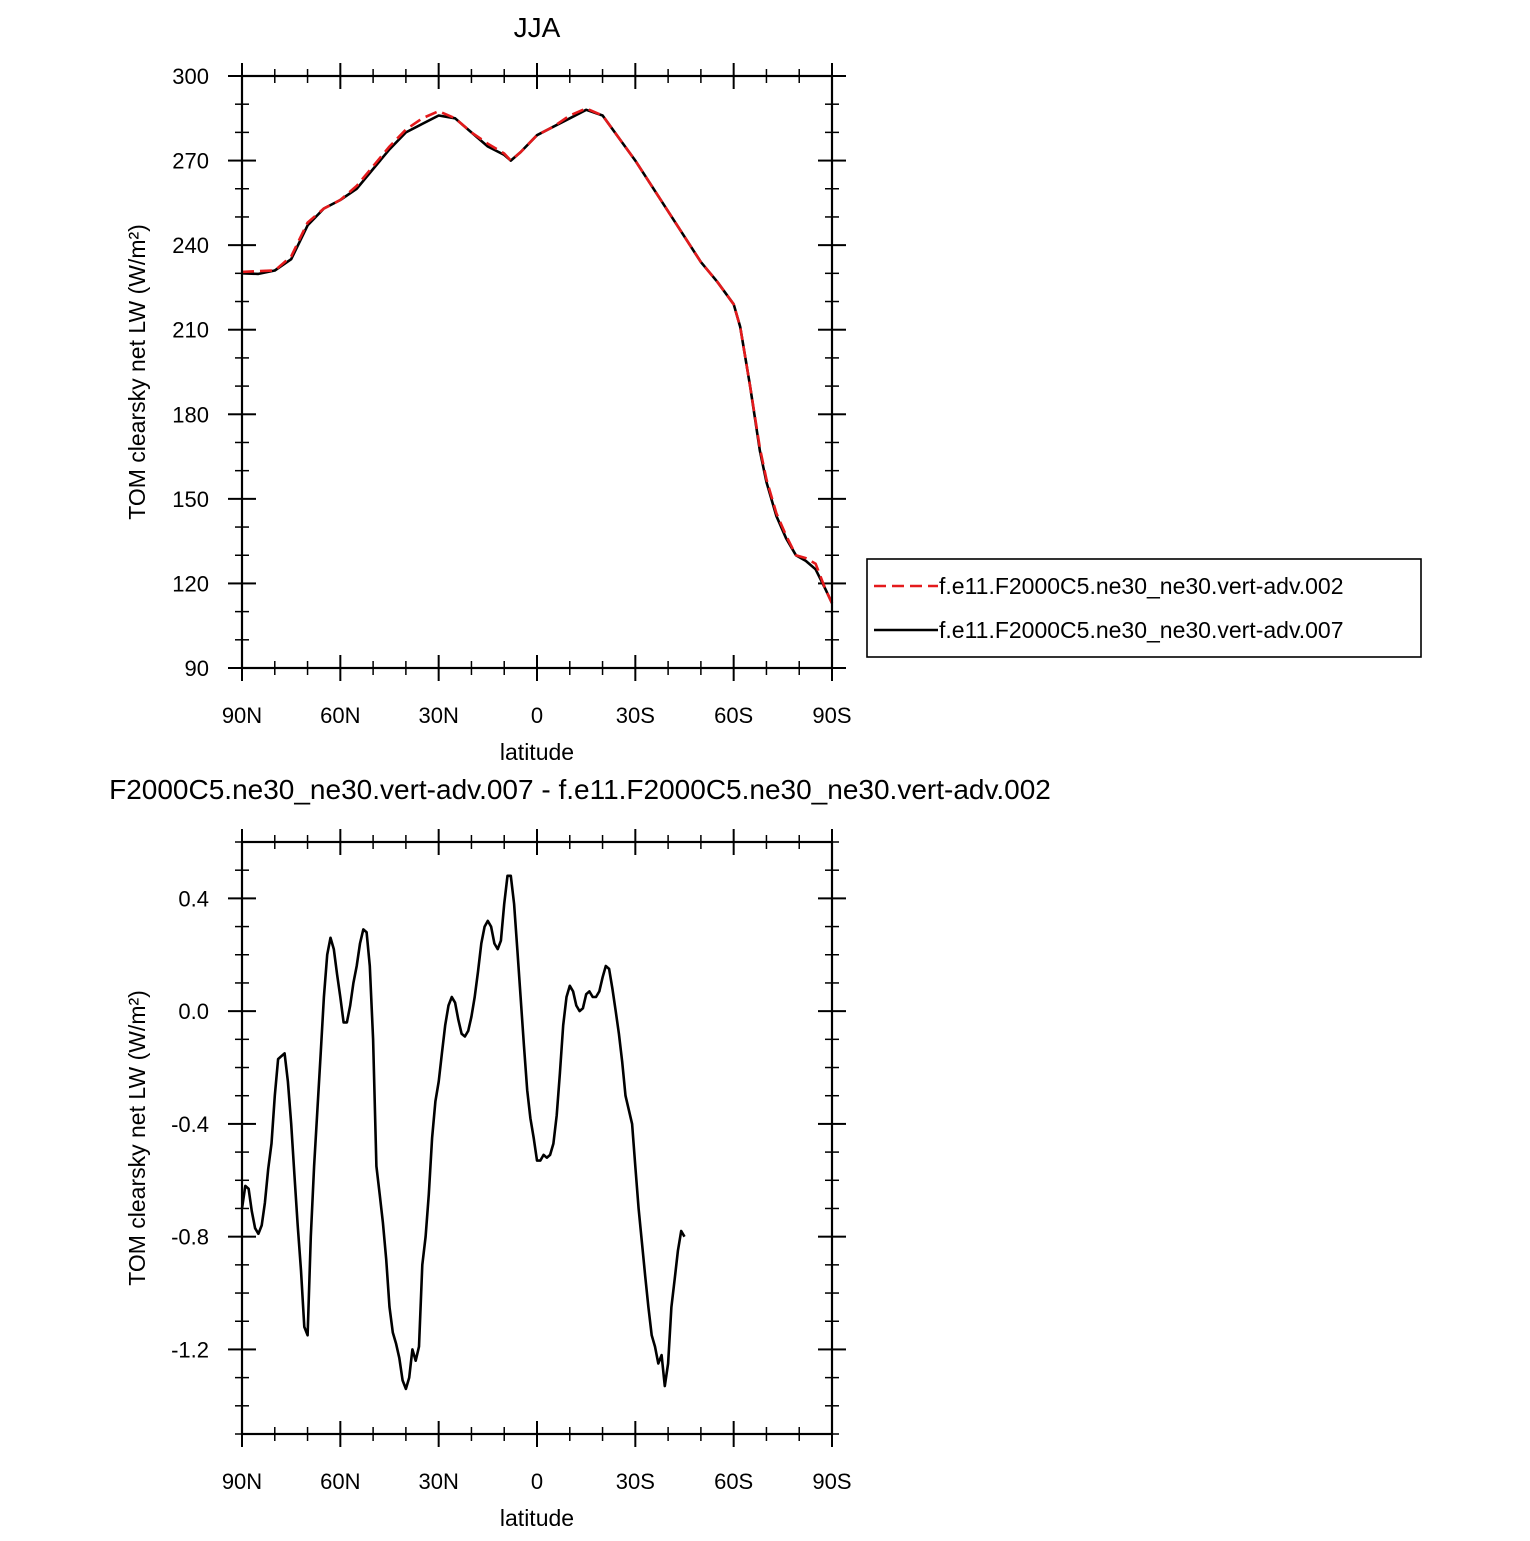  What do you see at coordinates (190, 583) in the screenshot?
I see `y-tick-label: 120` at bounding box center [190, 583].